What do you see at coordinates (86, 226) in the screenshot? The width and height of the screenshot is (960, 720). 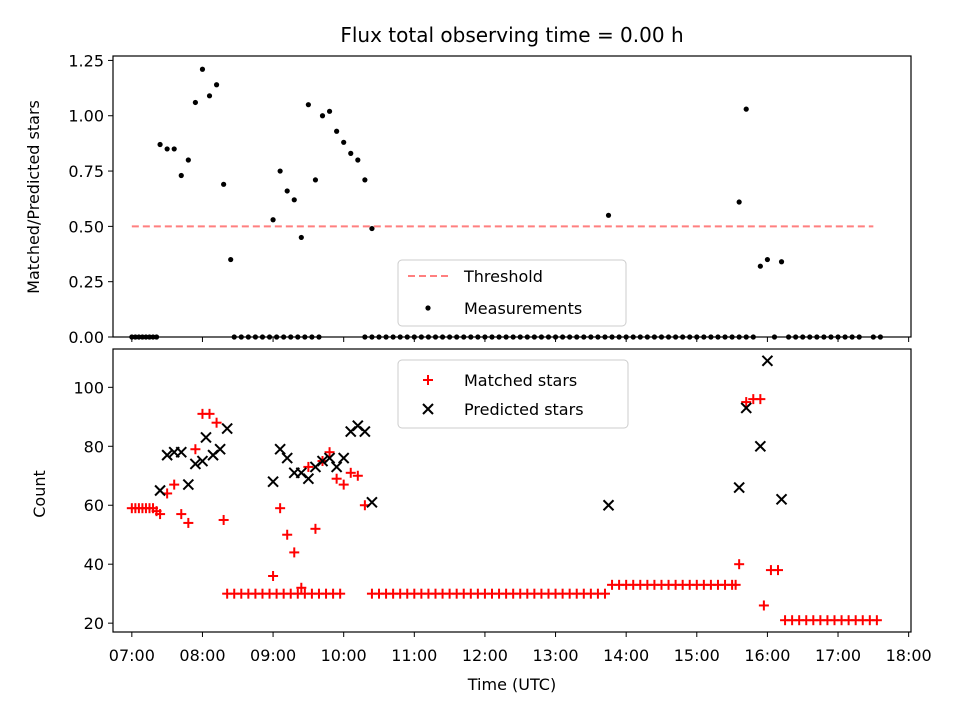 I see `top-y-tick-label: 0.50` at bounding box center [86, 226].